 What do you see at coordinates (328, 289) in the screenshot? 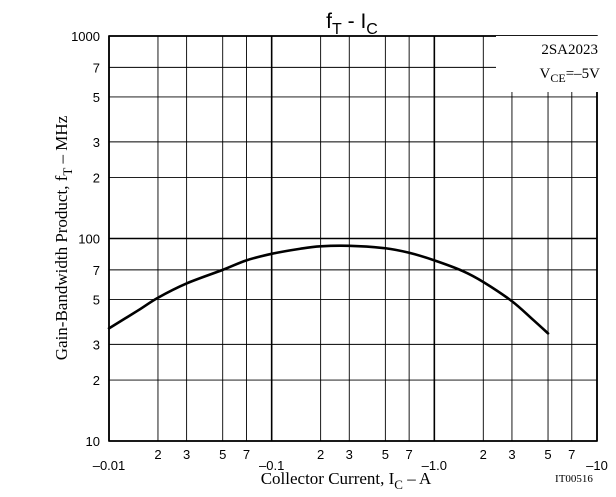
I see `series-line` at bounding box center [328, 289].